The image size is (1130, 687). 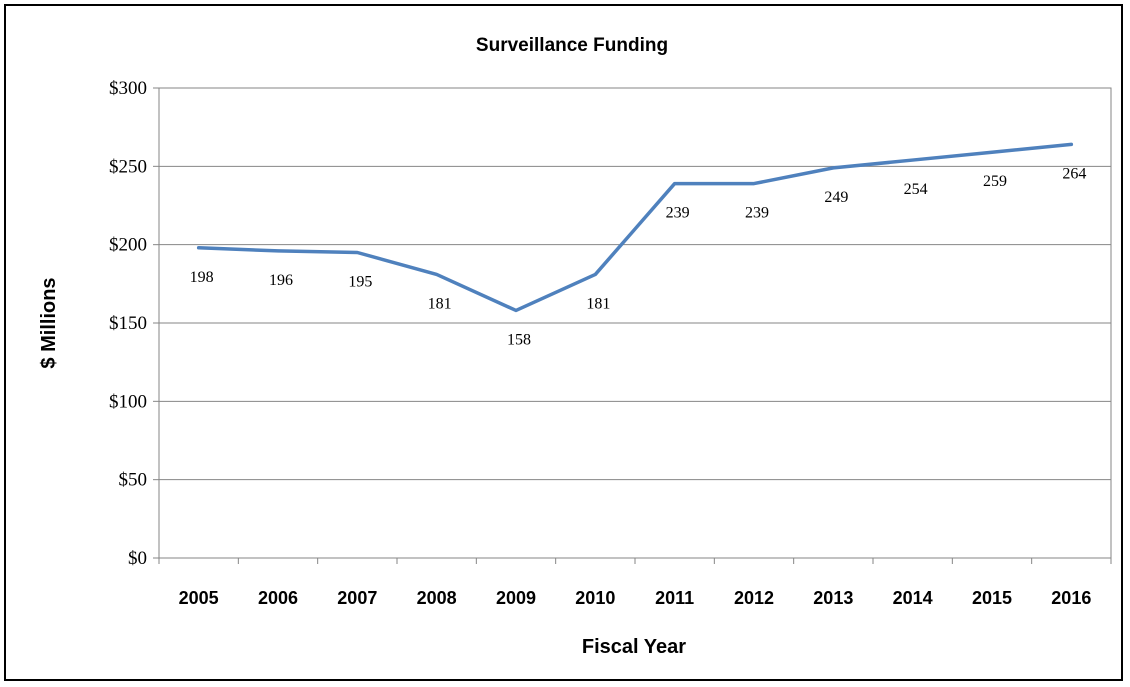 What do you see at coordinates (516, 598) in the screenshot?
I see `x-tick-label: 2009` at bounding box center [516, 598].